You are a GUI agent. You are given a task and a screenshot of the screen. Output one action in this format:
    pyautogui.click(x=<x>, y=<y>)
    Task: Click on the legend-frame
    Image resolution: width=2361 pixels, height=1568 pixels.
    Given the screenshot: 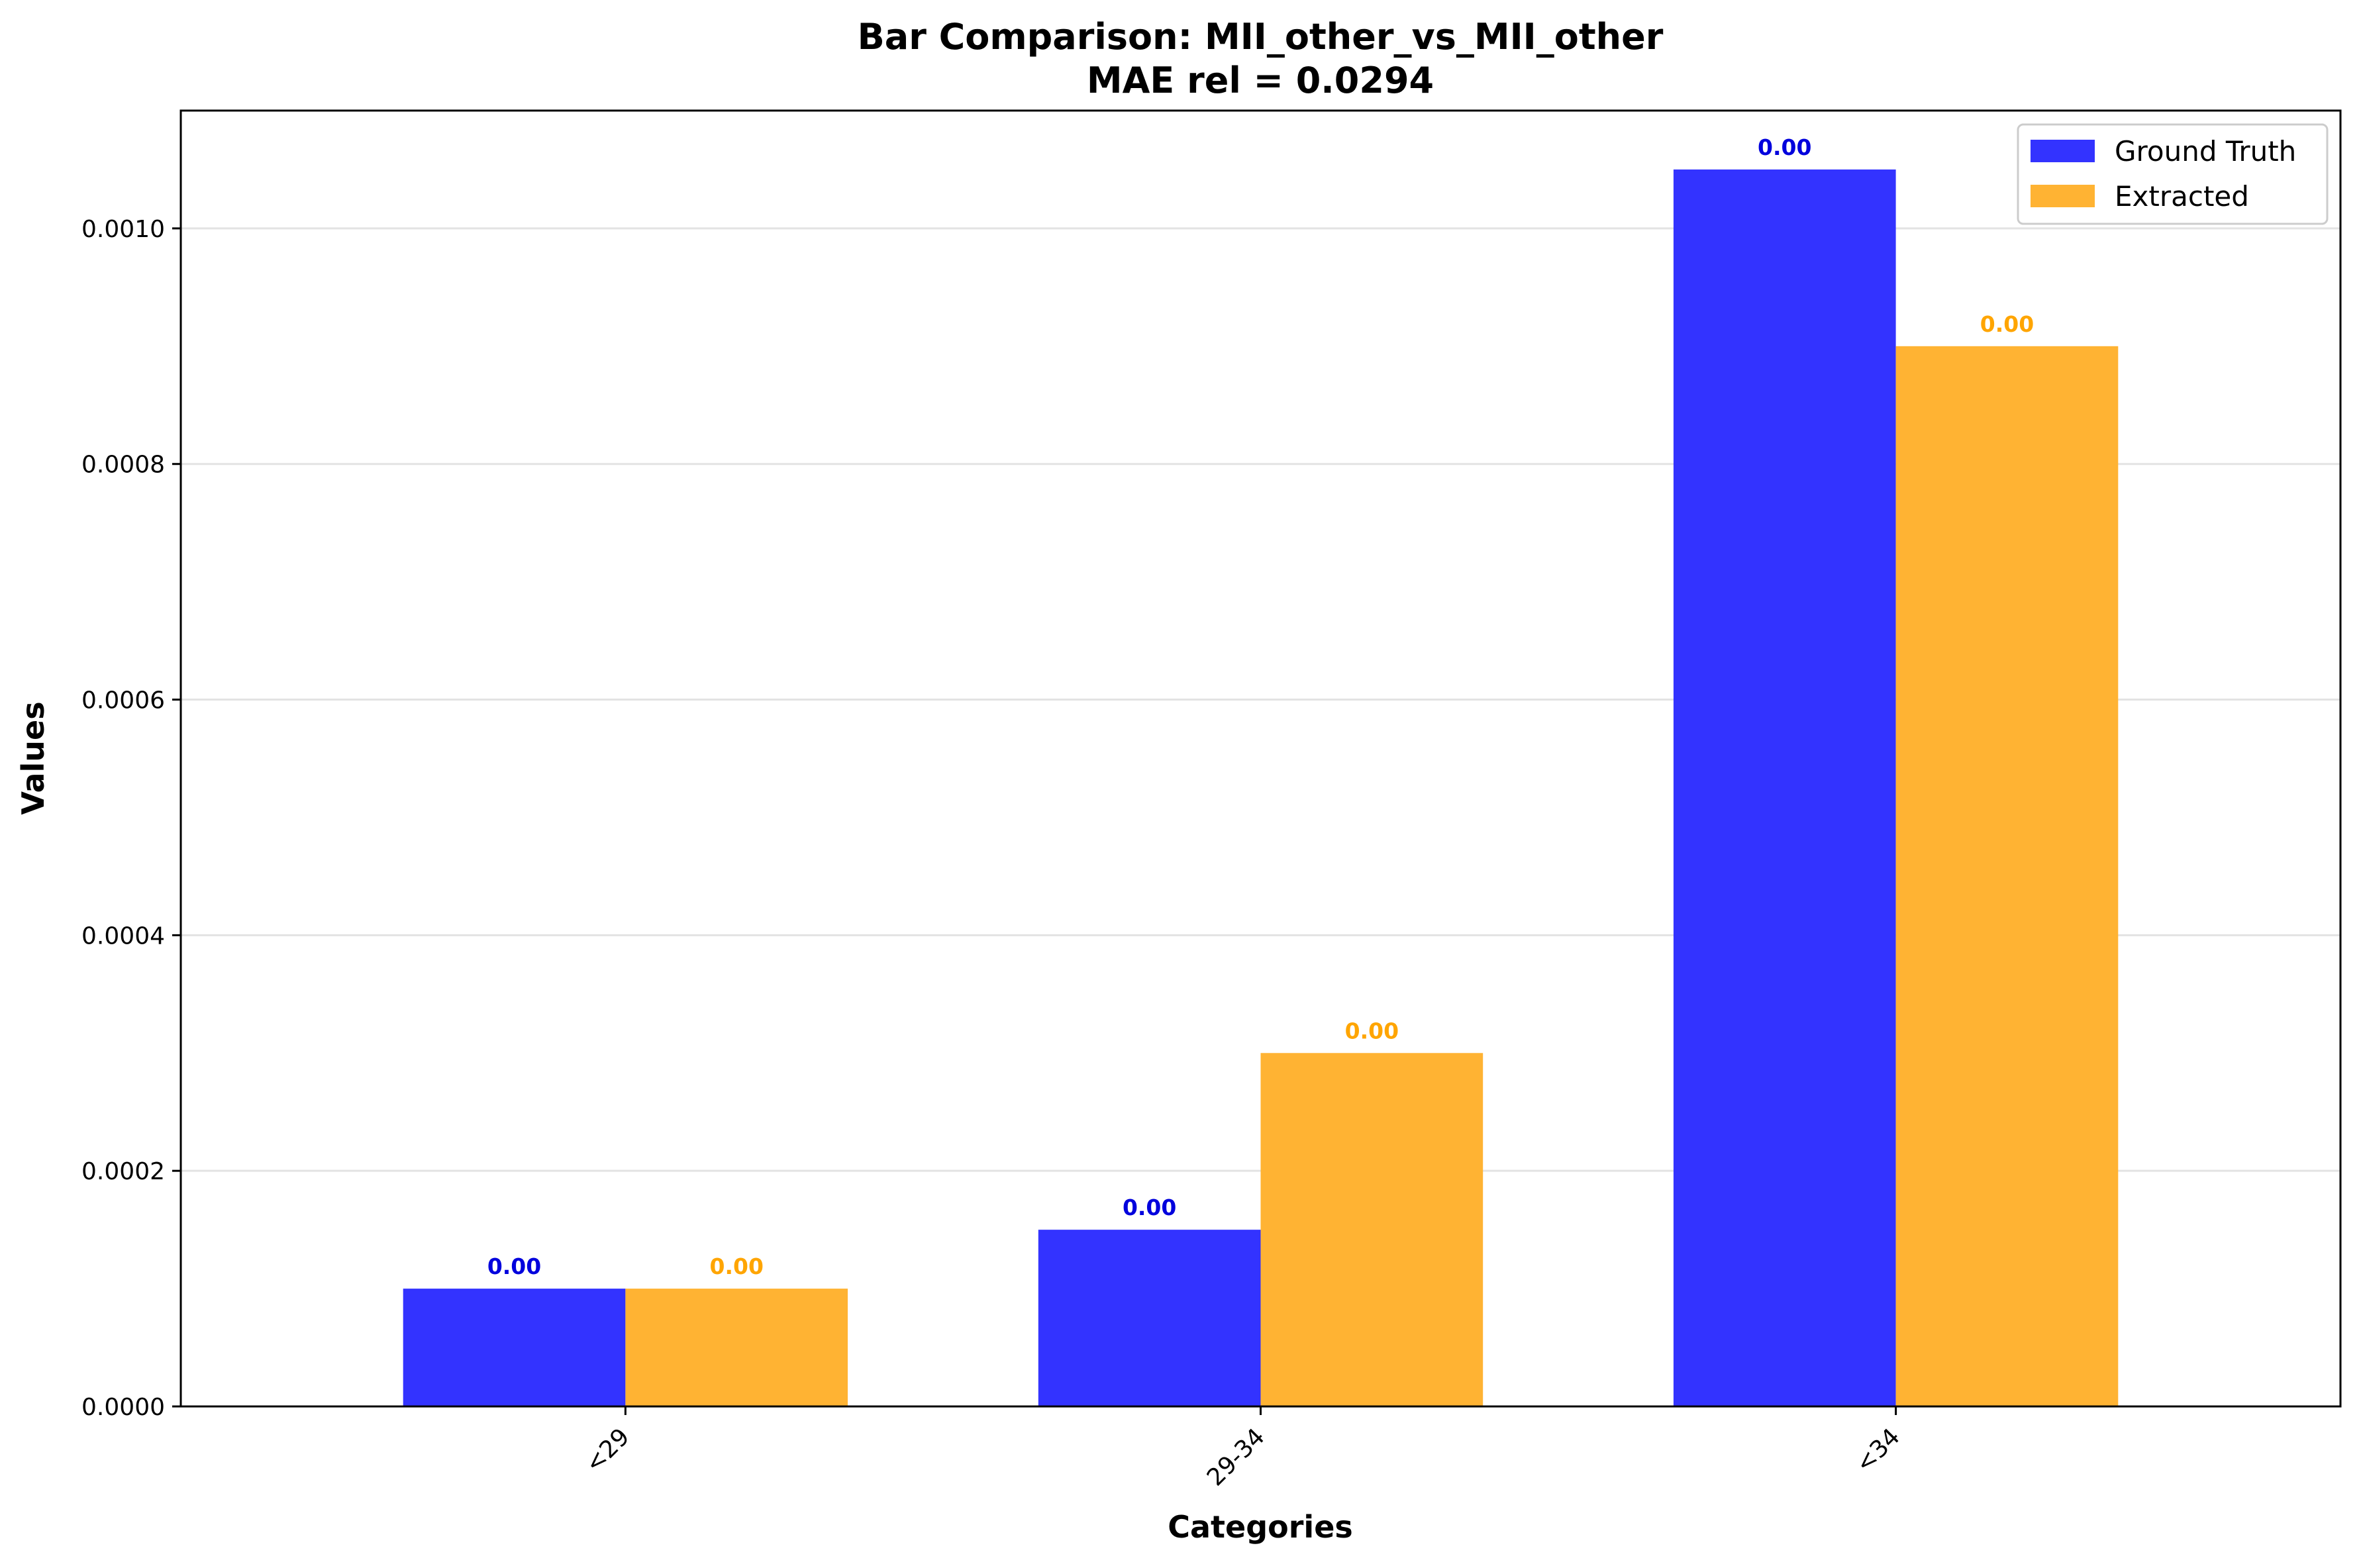 What is the action you would take?
    pyautogui.click(x=2173, y=174)
    